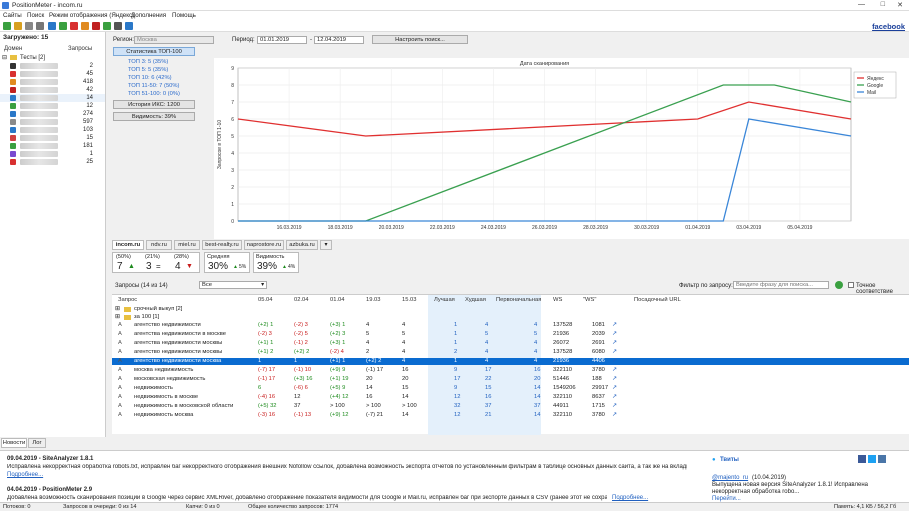 This screenshot has width=909, height=511. What do you see at coordinates (475, 300) in the screenshot?
I see `col-worst: Худшая` at bounding box center [475, 300].